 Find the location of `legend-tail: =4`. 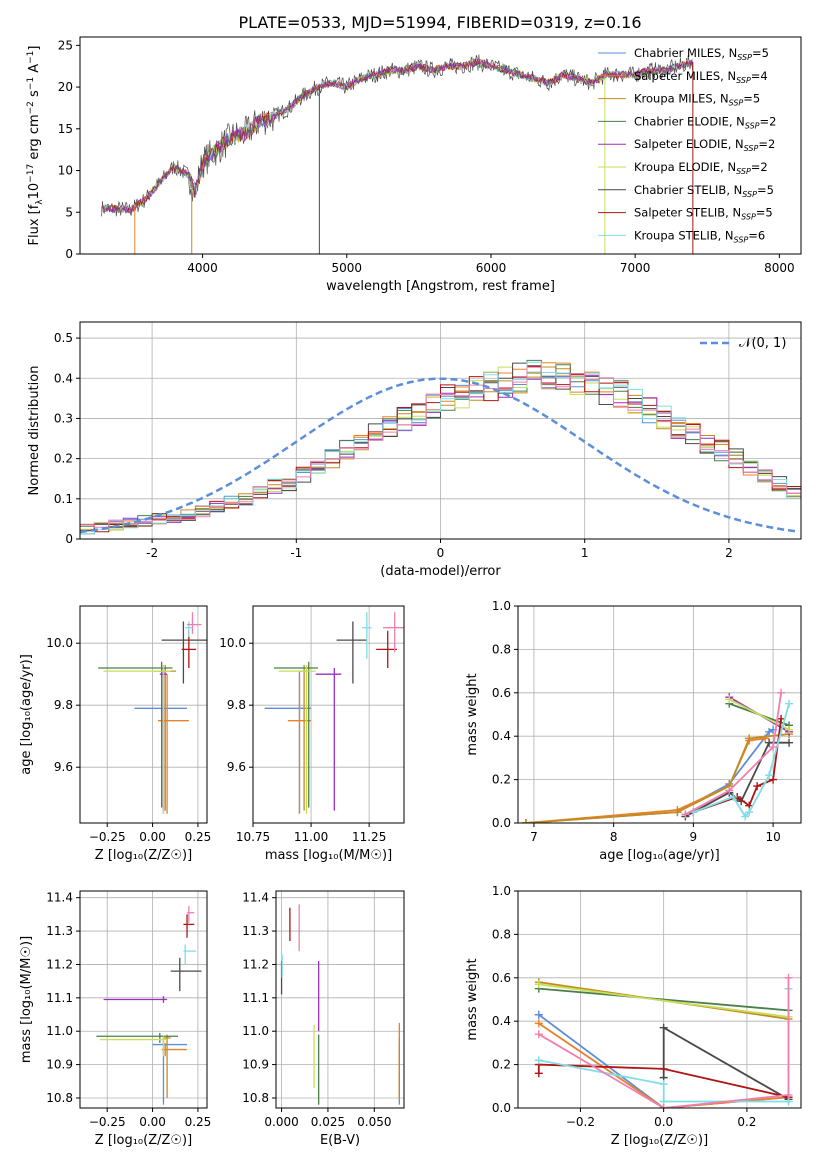

legend-tail: =4 is located at coordinates (759, 76).